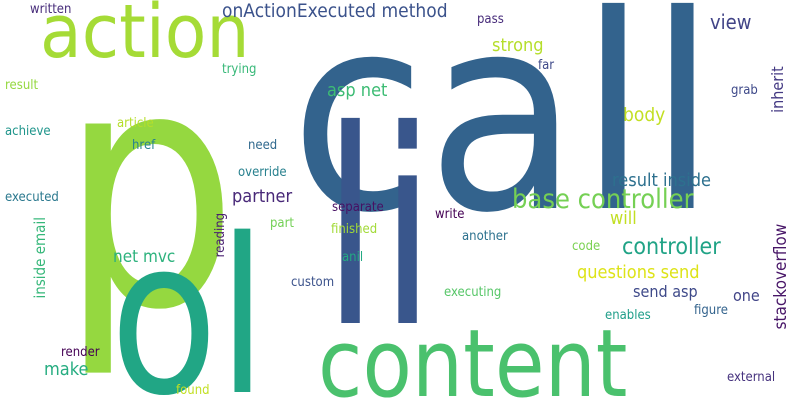 This screenshot has height=400, width=800. Describe the element at coordinates (220, 235) in the screenshot. I see `word-reading: reading` at that location.